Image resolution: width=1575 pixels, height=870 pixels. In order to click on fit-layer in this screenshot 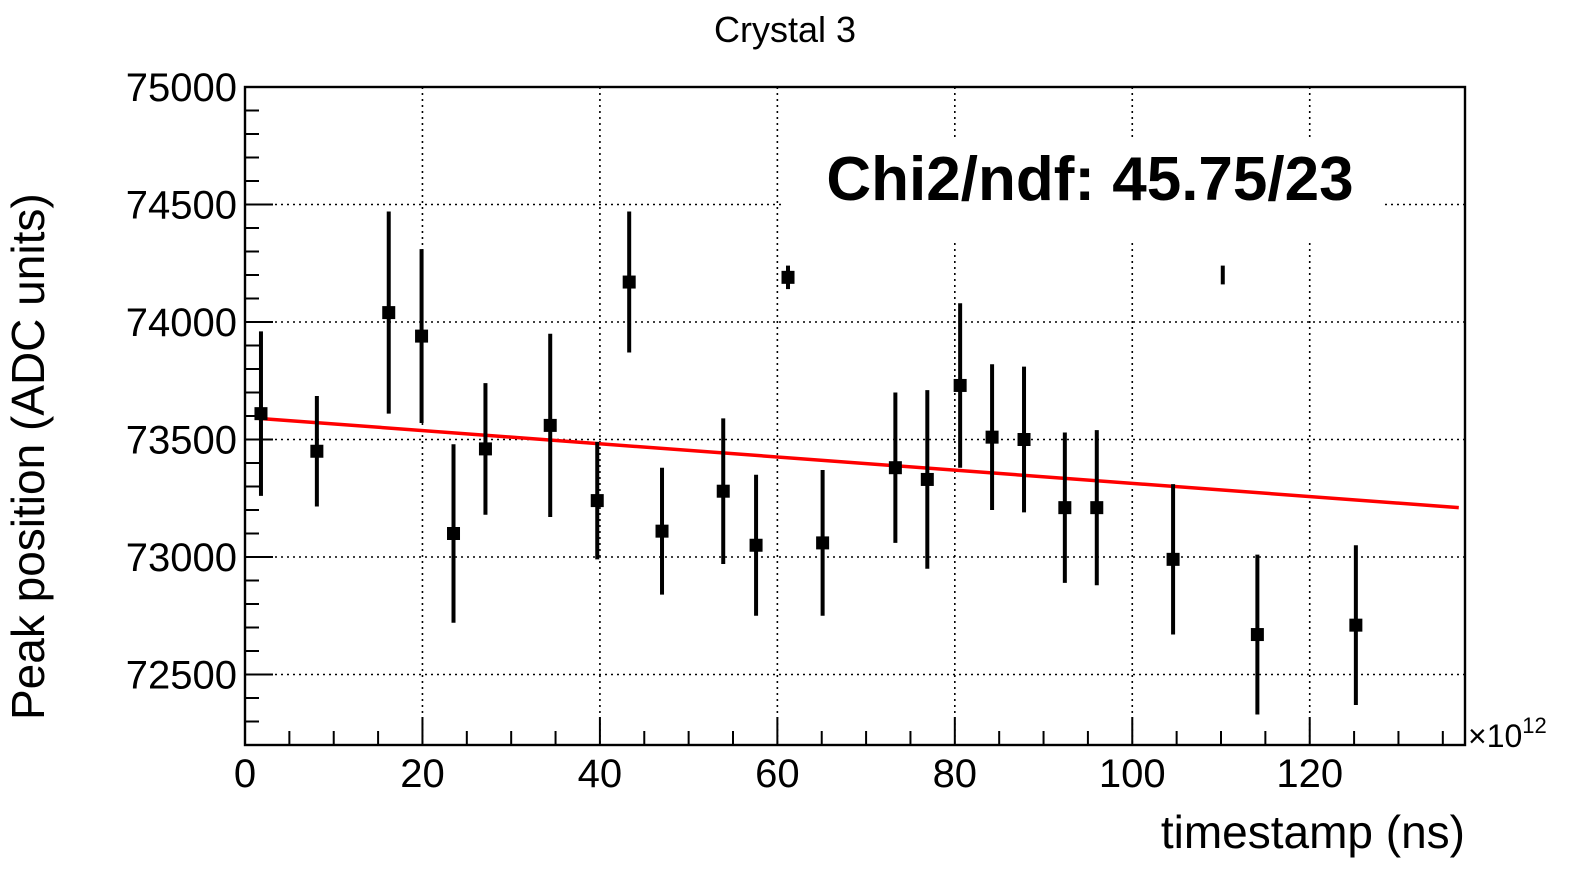, I will do `click(858, 463)`.